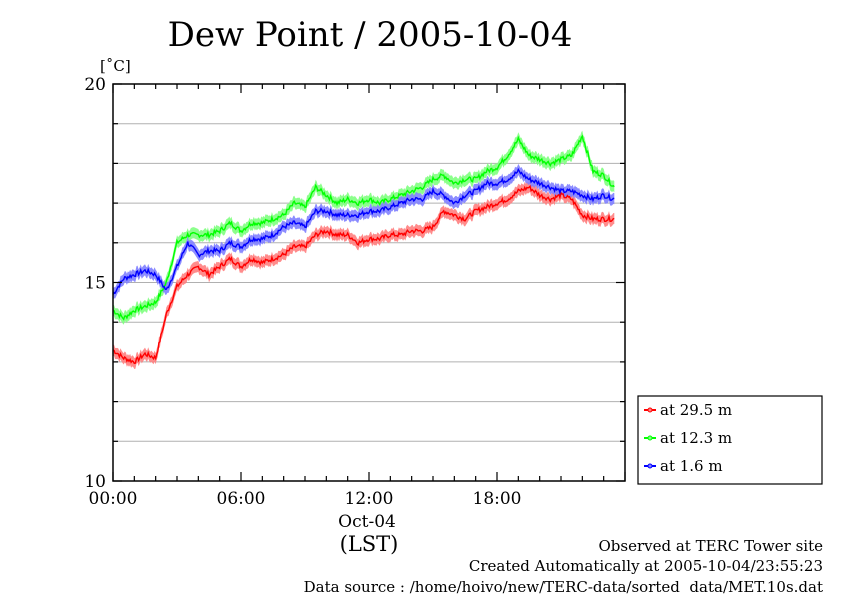 Image resolution: width=842 pixels, height=595 pixels. What do you see at coordinates (691, 466) in the screenshot?
I see `legend-label: at 1.6 m` at bounding box center [691, 466].